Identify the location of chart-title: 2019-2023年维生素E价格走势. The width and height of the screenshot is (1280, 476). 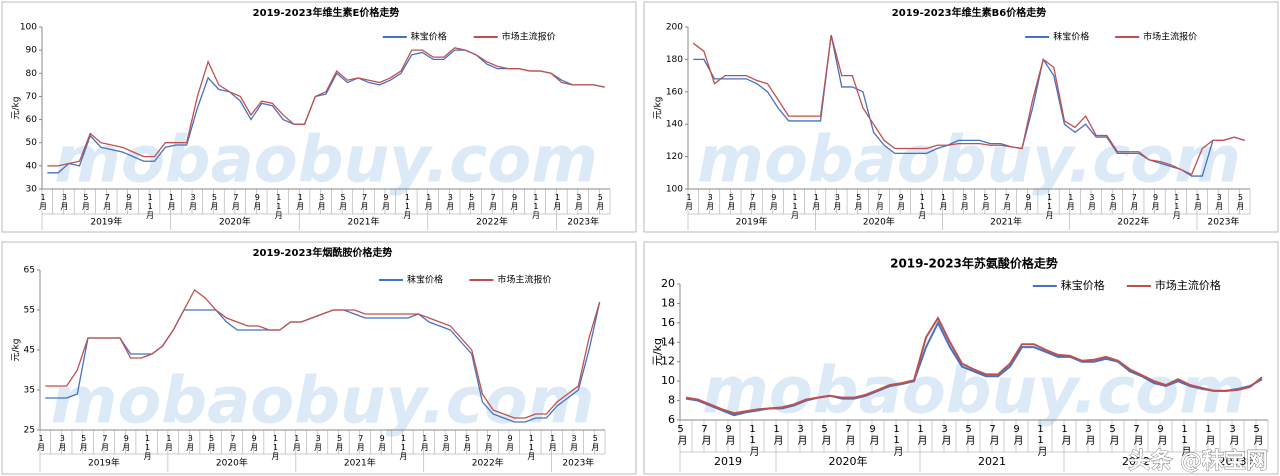
(326, 12).